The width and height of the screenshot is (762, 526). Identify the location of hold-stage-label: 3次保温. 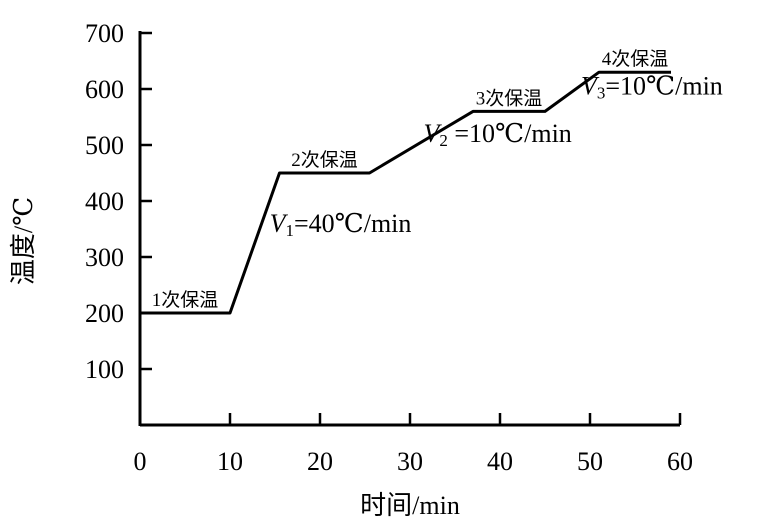
(509, 98).